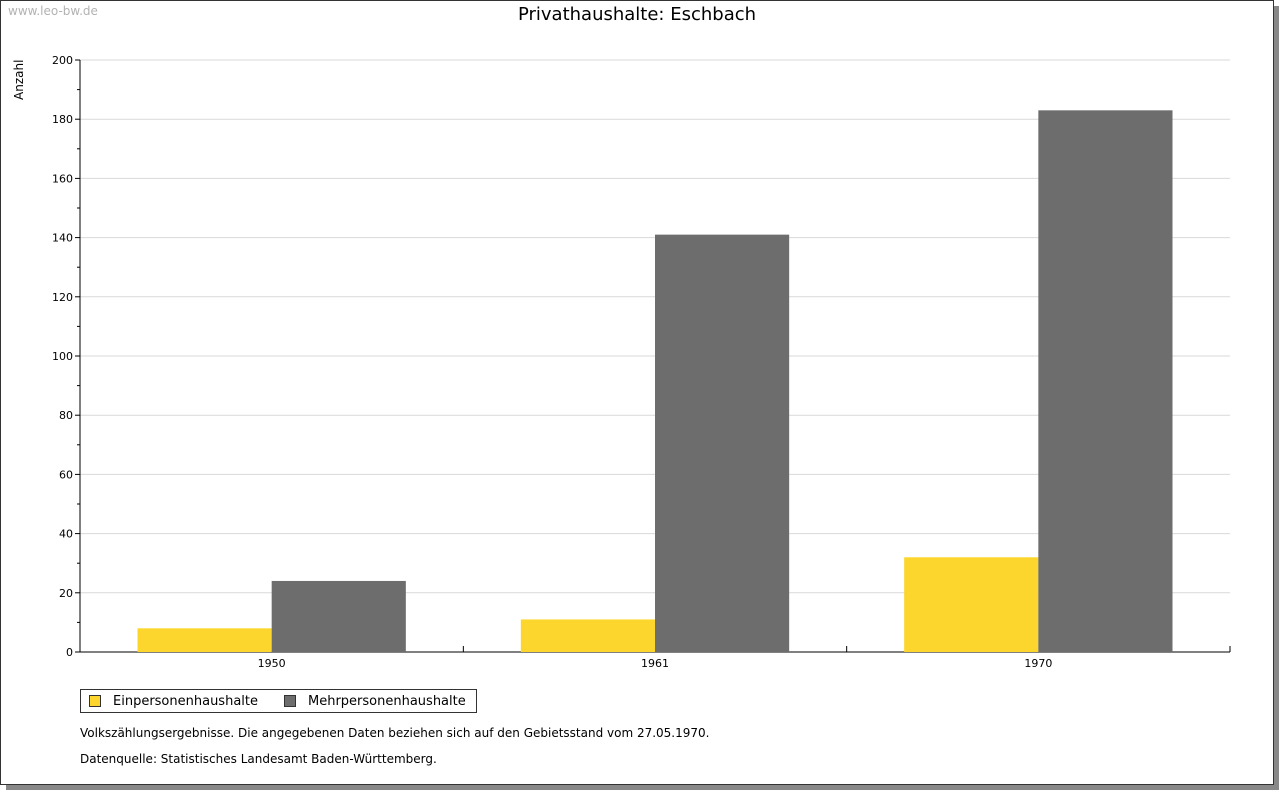 The height and width of the screenshot is (791, 1280). I want to click on legend-swatch-mehrpersonen, so click(290, 701).